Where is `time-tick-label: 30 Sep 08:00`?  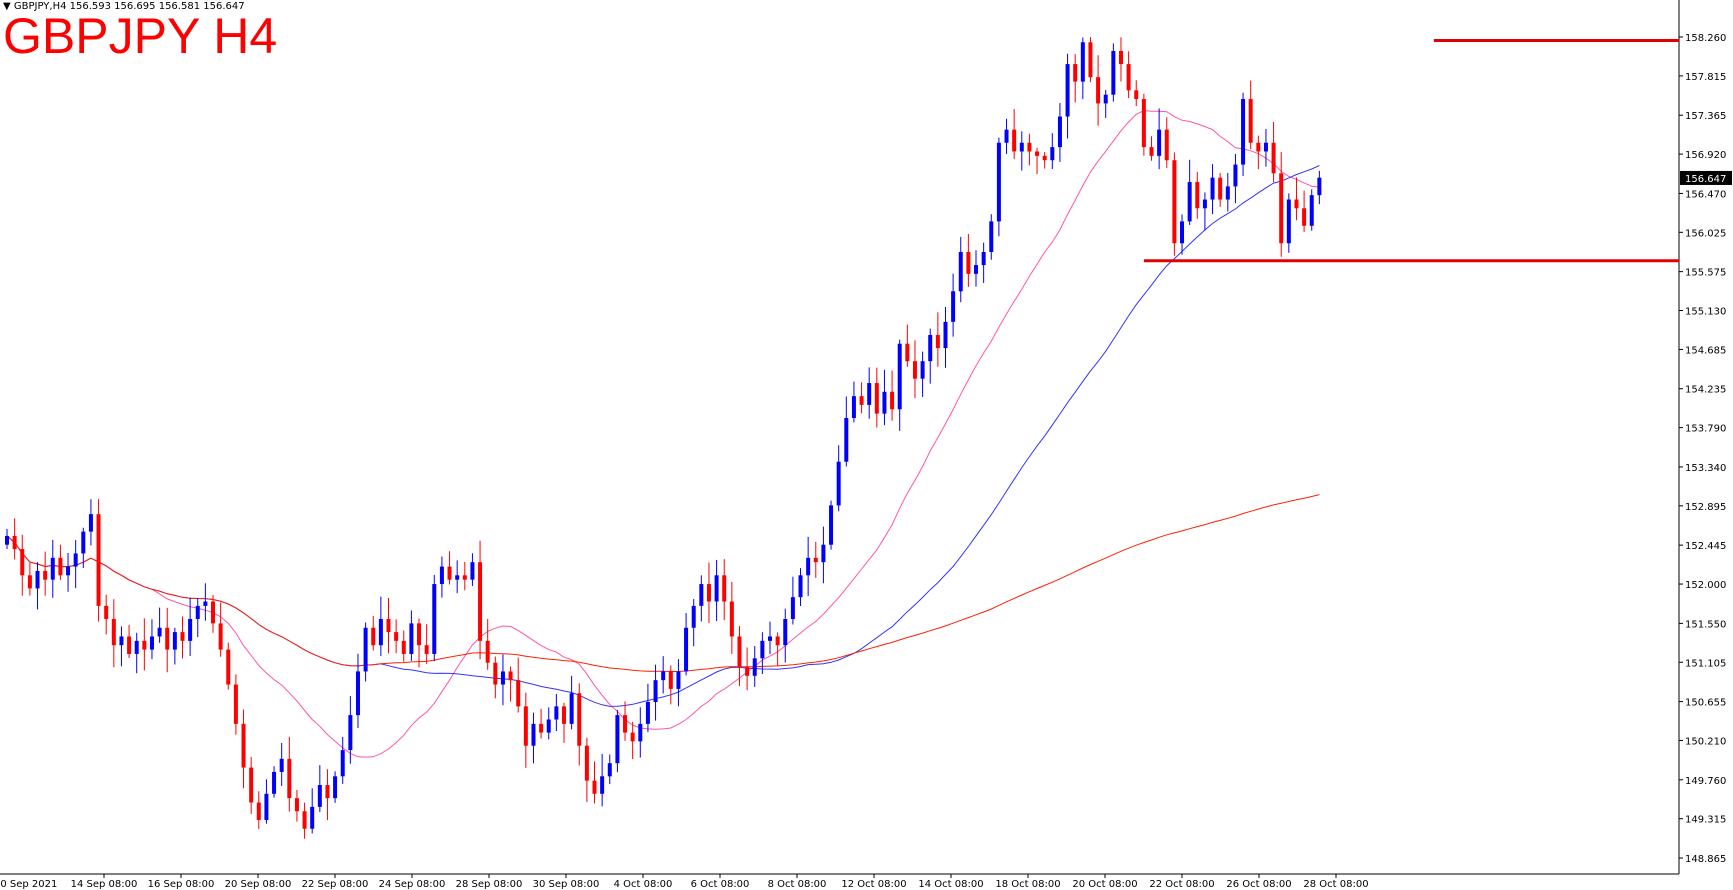 time-tick-label: 30 Sep 08:00 is located at coordinates (566, 884).